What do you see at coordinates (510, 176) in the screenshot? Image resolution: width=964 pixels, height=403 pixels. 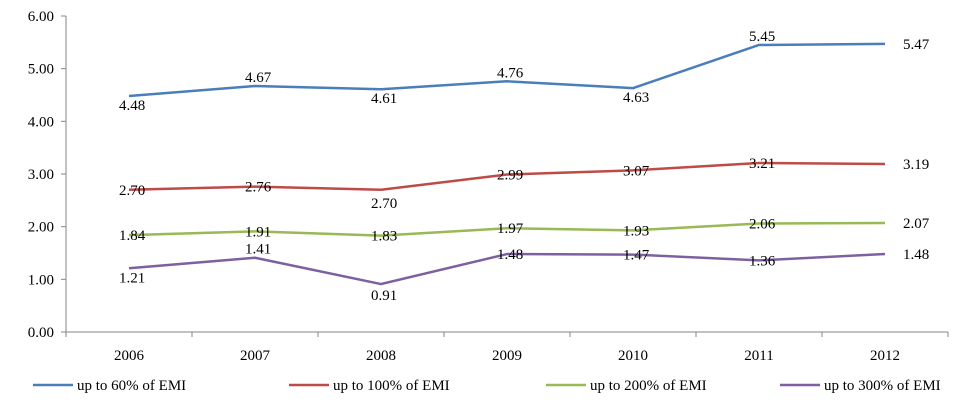 I see `data-label: 2.99` at bounding box center [510, 176].